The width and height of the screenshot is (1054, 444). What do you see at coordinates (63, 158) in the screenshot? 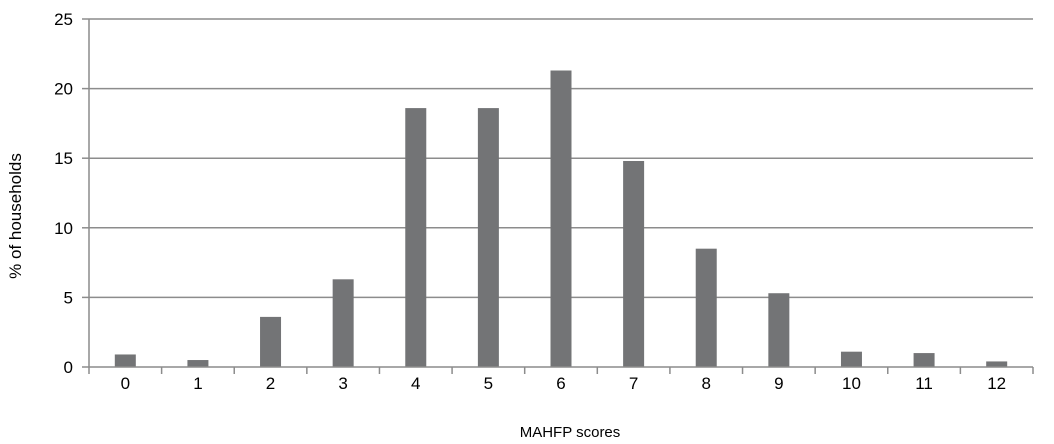
I see `y-tick-label-15: 15` at bounding box center [63, 158].